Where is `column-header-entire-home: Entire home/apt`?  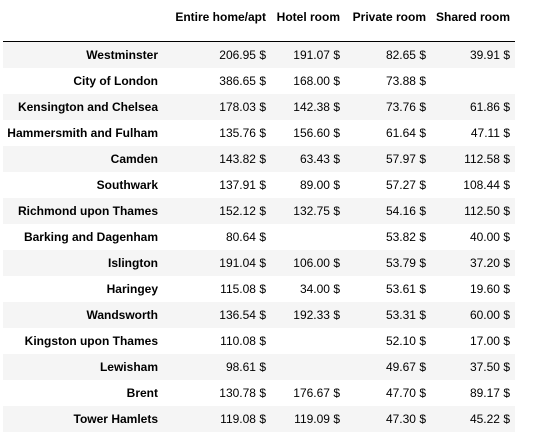
column-header-entire-home: Entire home/apt is located at coordinates (220, 17).